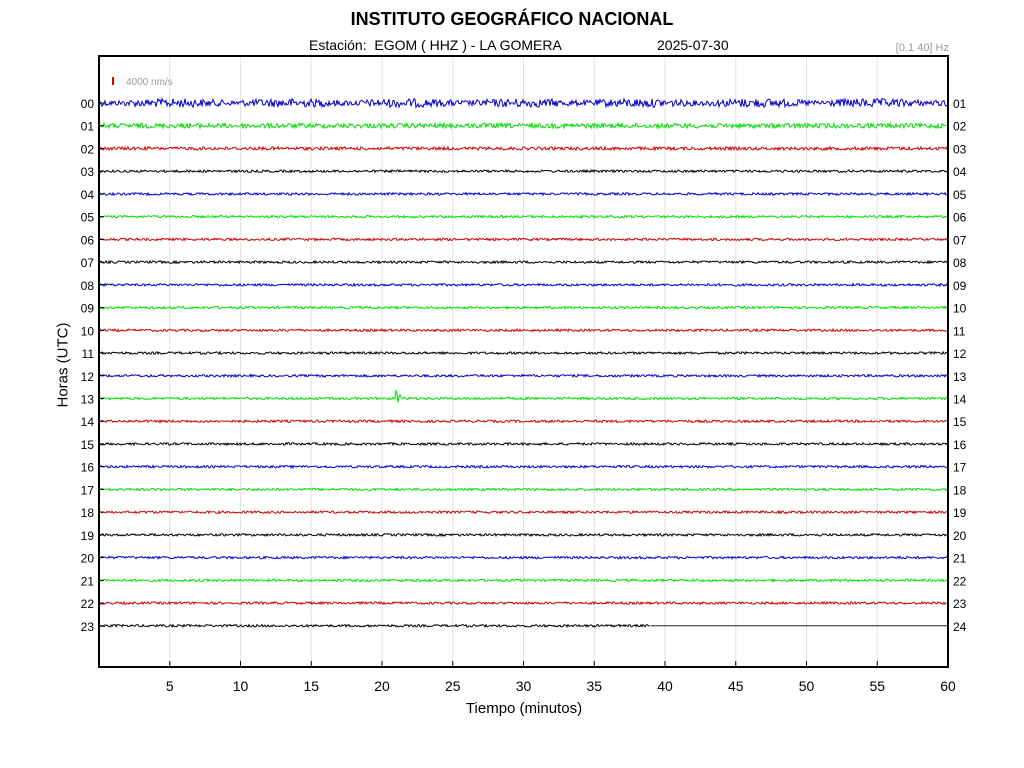 This screenshot has width=1024, height=768. Describe the element at coordinates (960, 581) in the screenshot. I see `y-tick-label-right: 22` at that location.